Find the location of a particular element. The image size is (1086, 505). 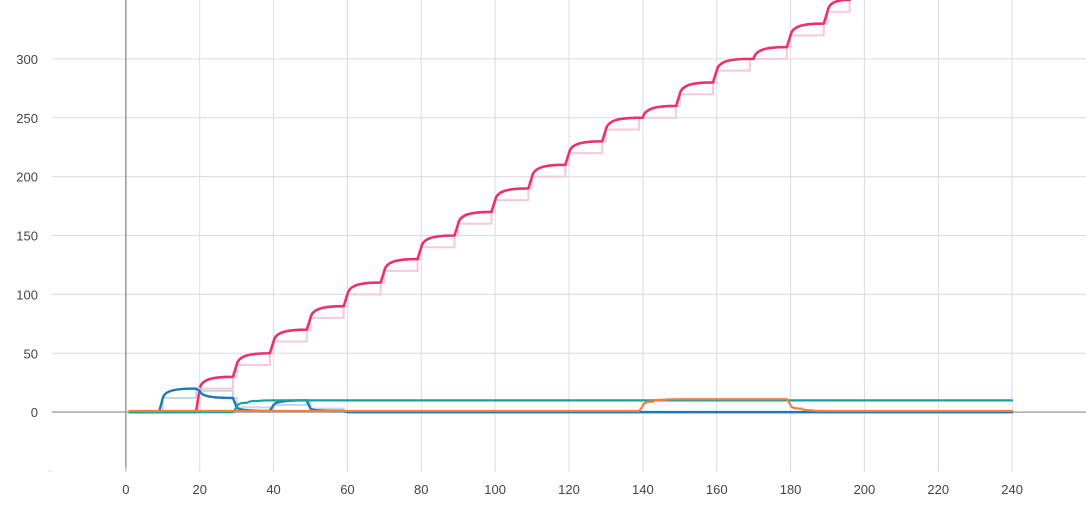

x-tick-label: 20 is located at coordinates (199, 489).